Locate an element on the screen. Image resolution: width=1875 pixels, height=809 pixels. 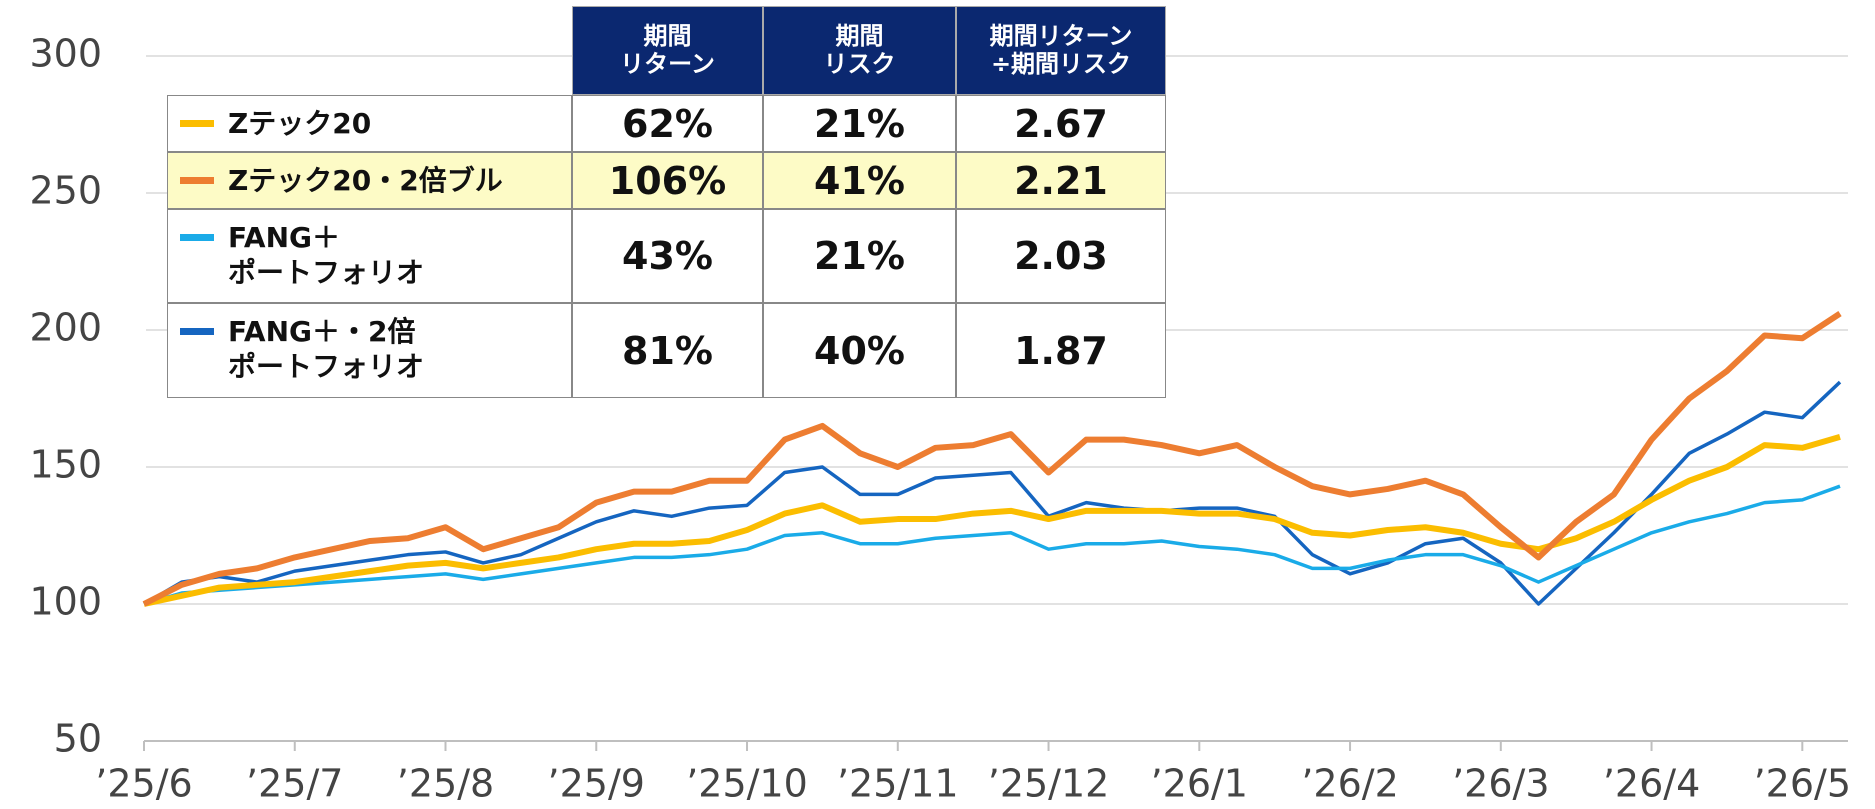
table-value: 2.03 is located at coordinates (1061, 256).